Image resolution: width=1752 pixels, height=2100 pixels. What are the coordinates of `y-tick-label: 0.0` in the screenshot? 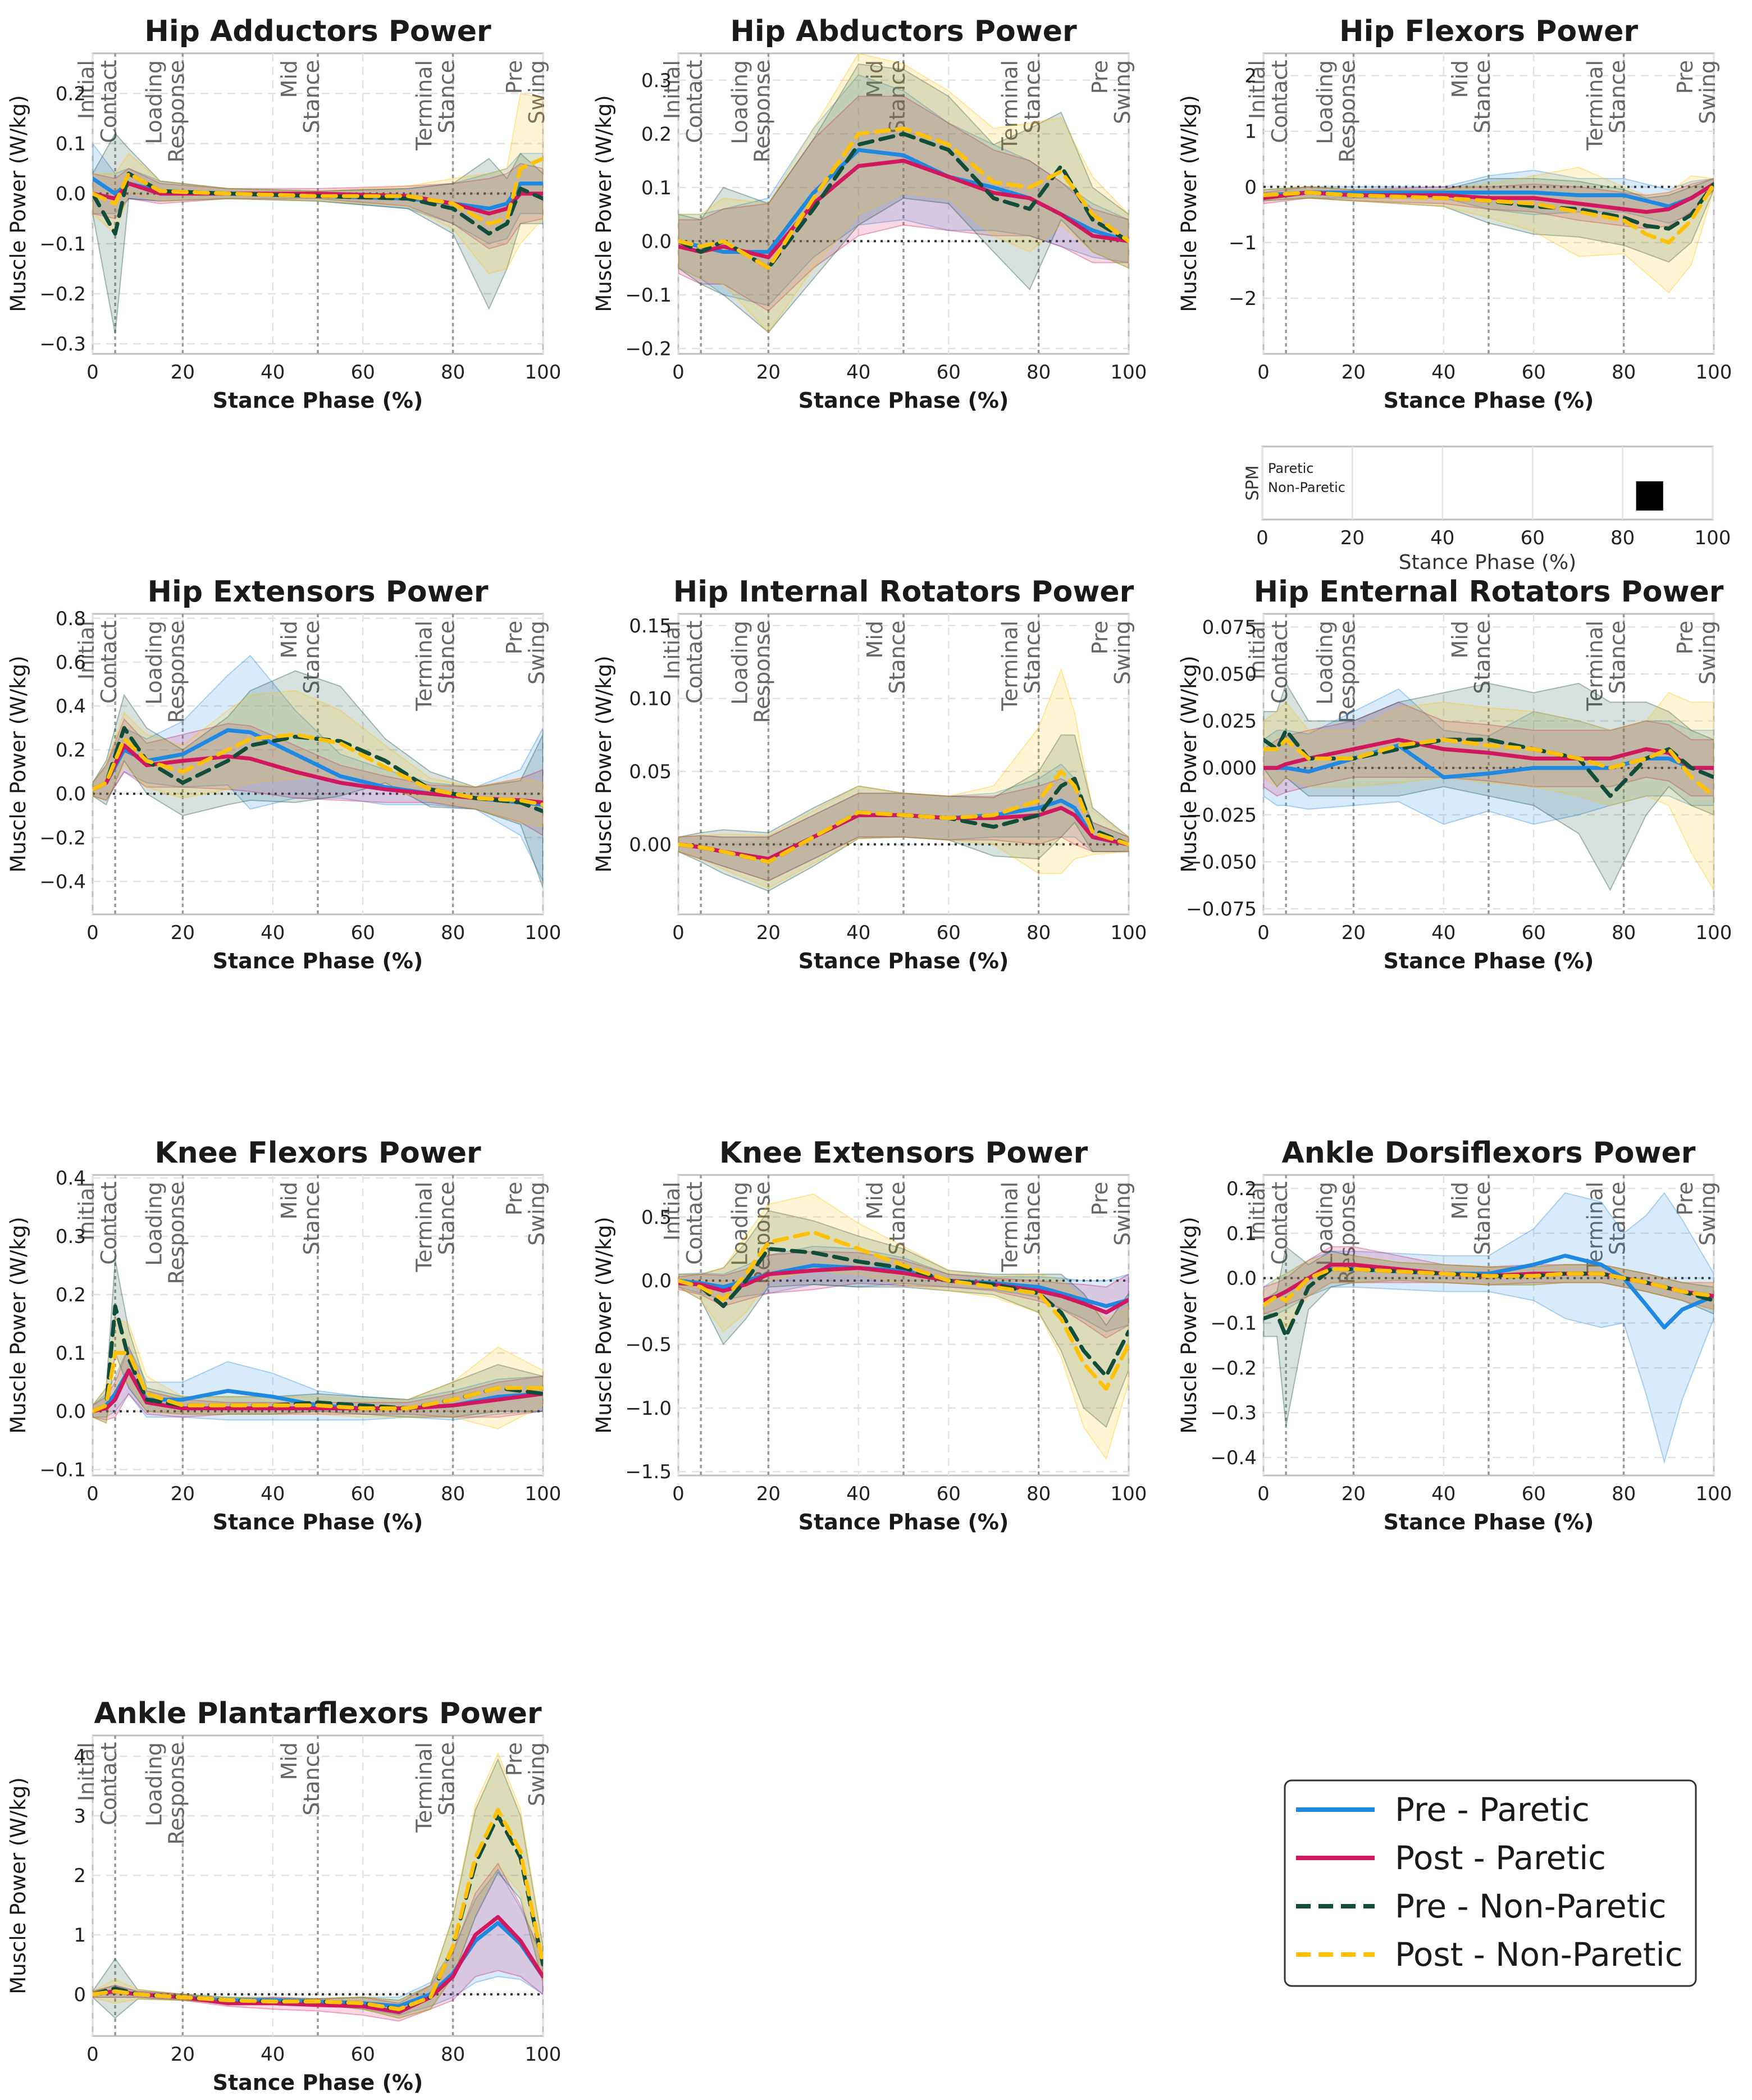 It's located at (71, 794).